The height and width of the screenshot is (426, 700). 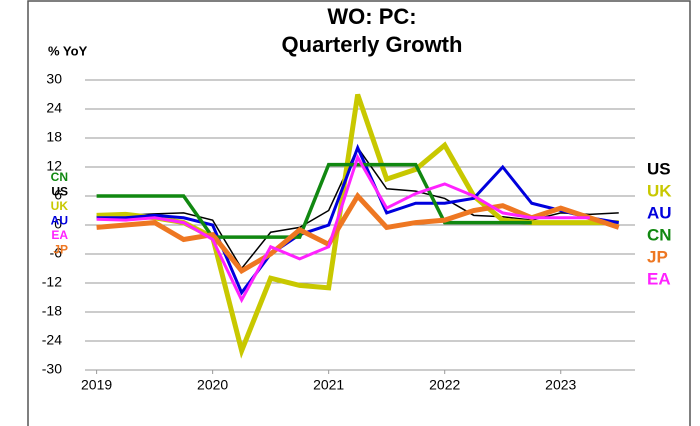 I want to click on left-label: US, so click(x=59, y=192).